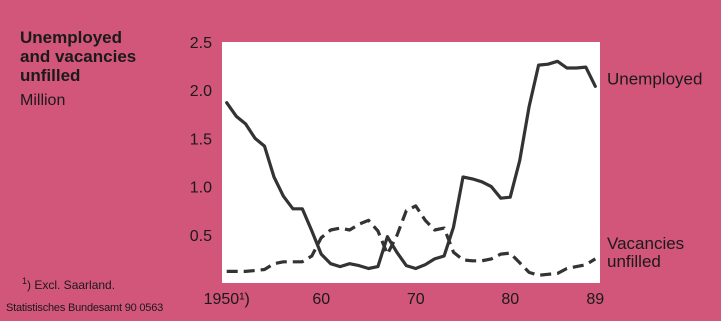 The width and height of the screenshot is (721, 321). I want to click on vacancies-line, so click(411, 240).